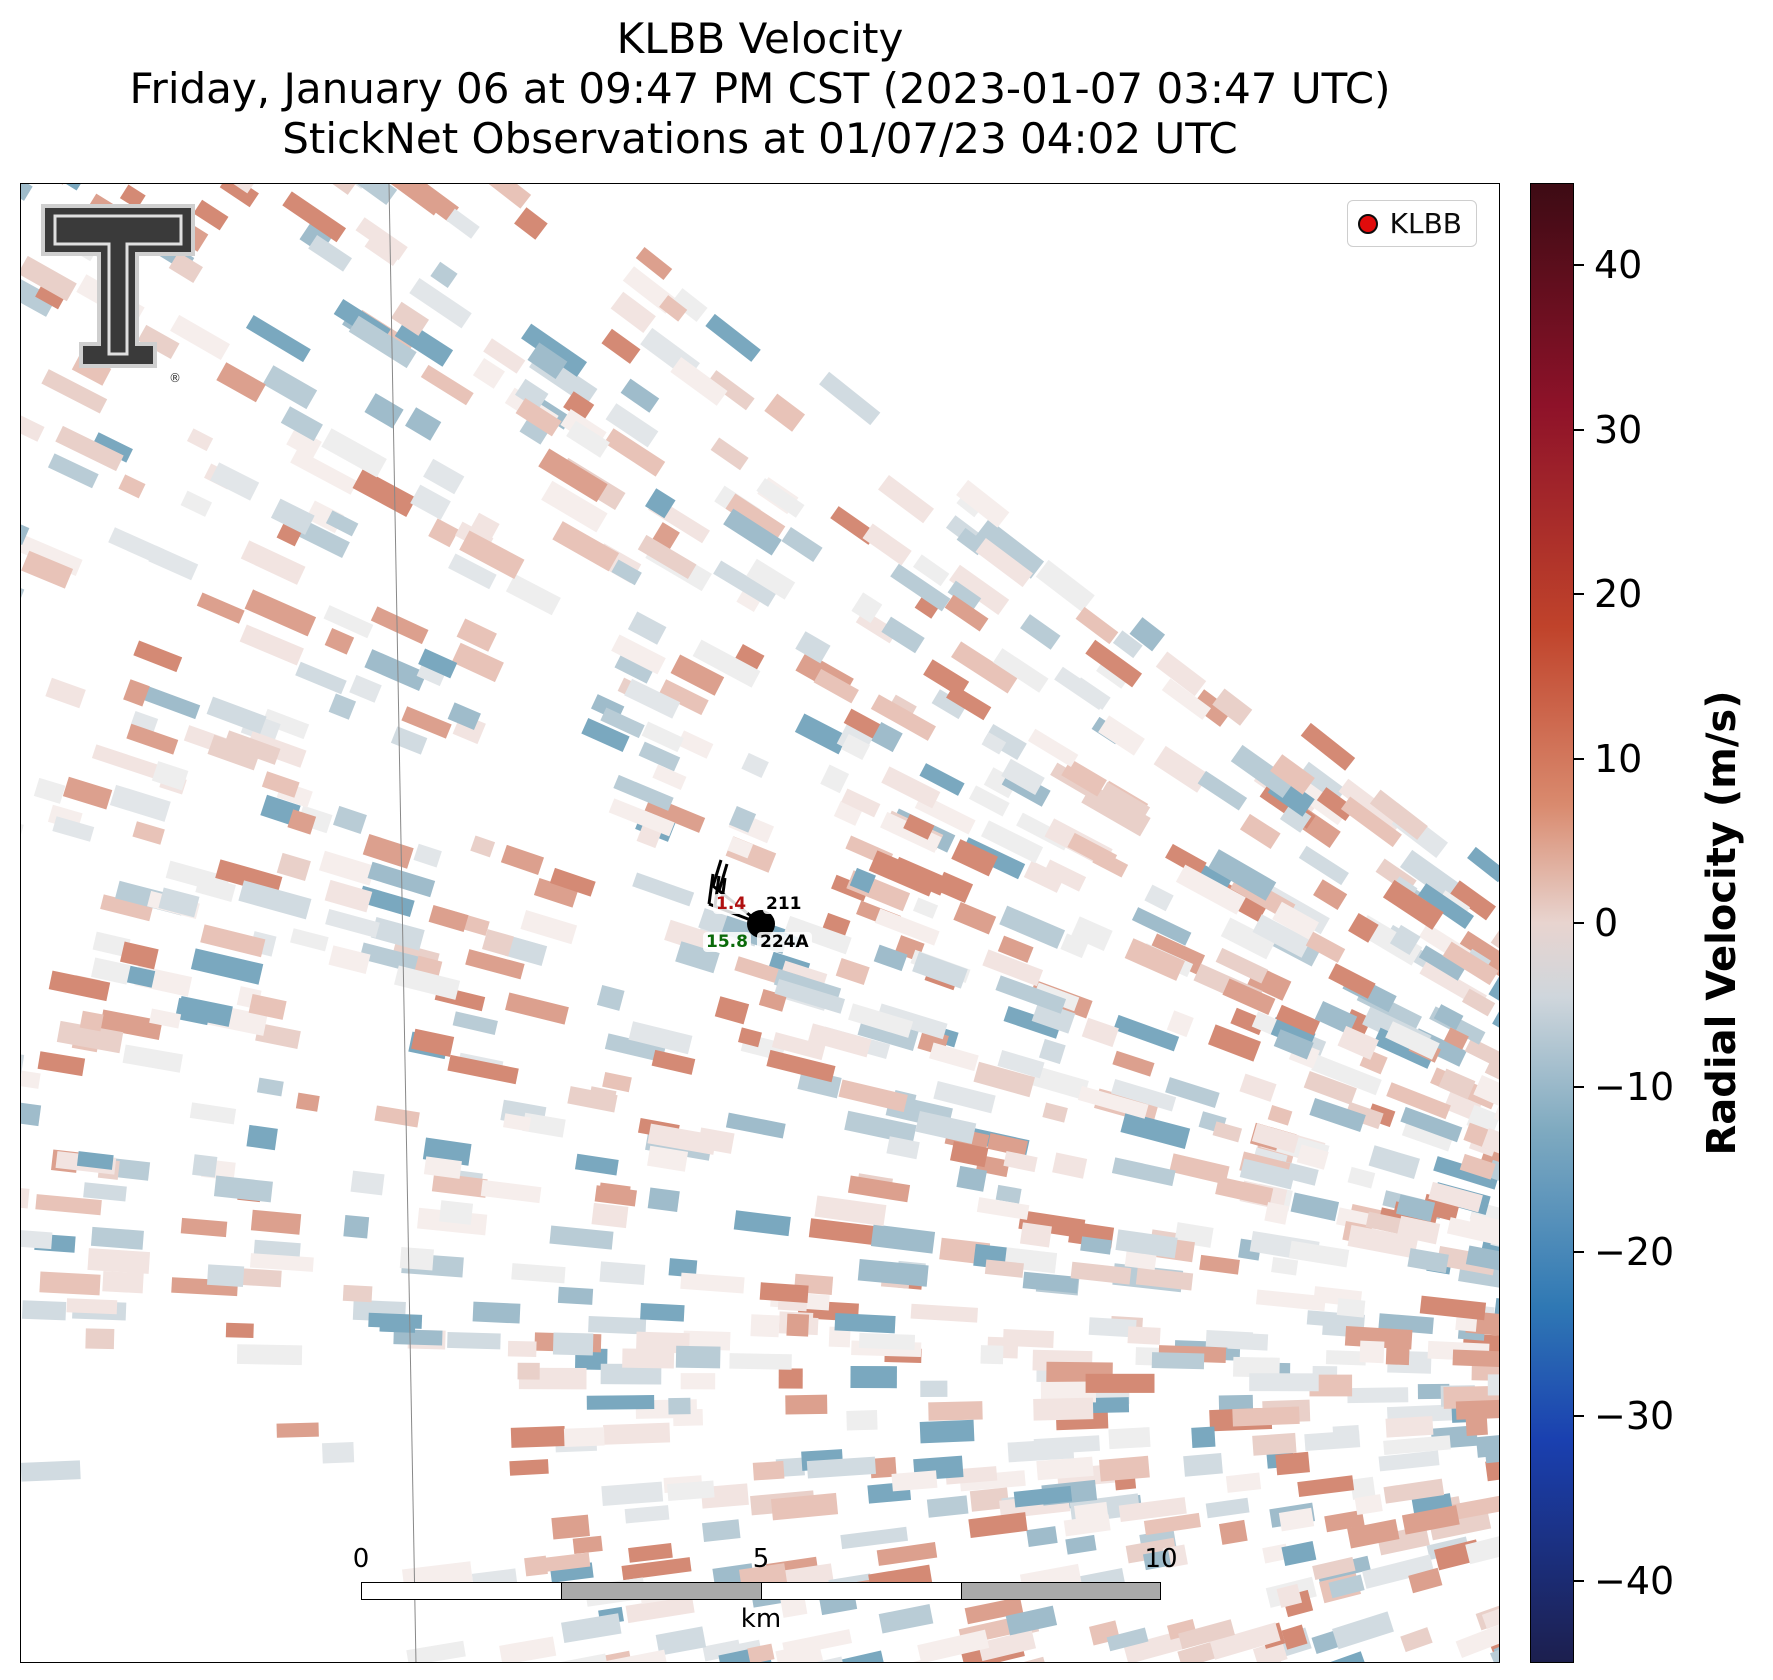 This screenshot has height=1680, width=1773. What do you see at coordinates (761, 1559) in the screenshot?
I see `scalebar-tick-5: 5` at bounding box center [761, 1559].